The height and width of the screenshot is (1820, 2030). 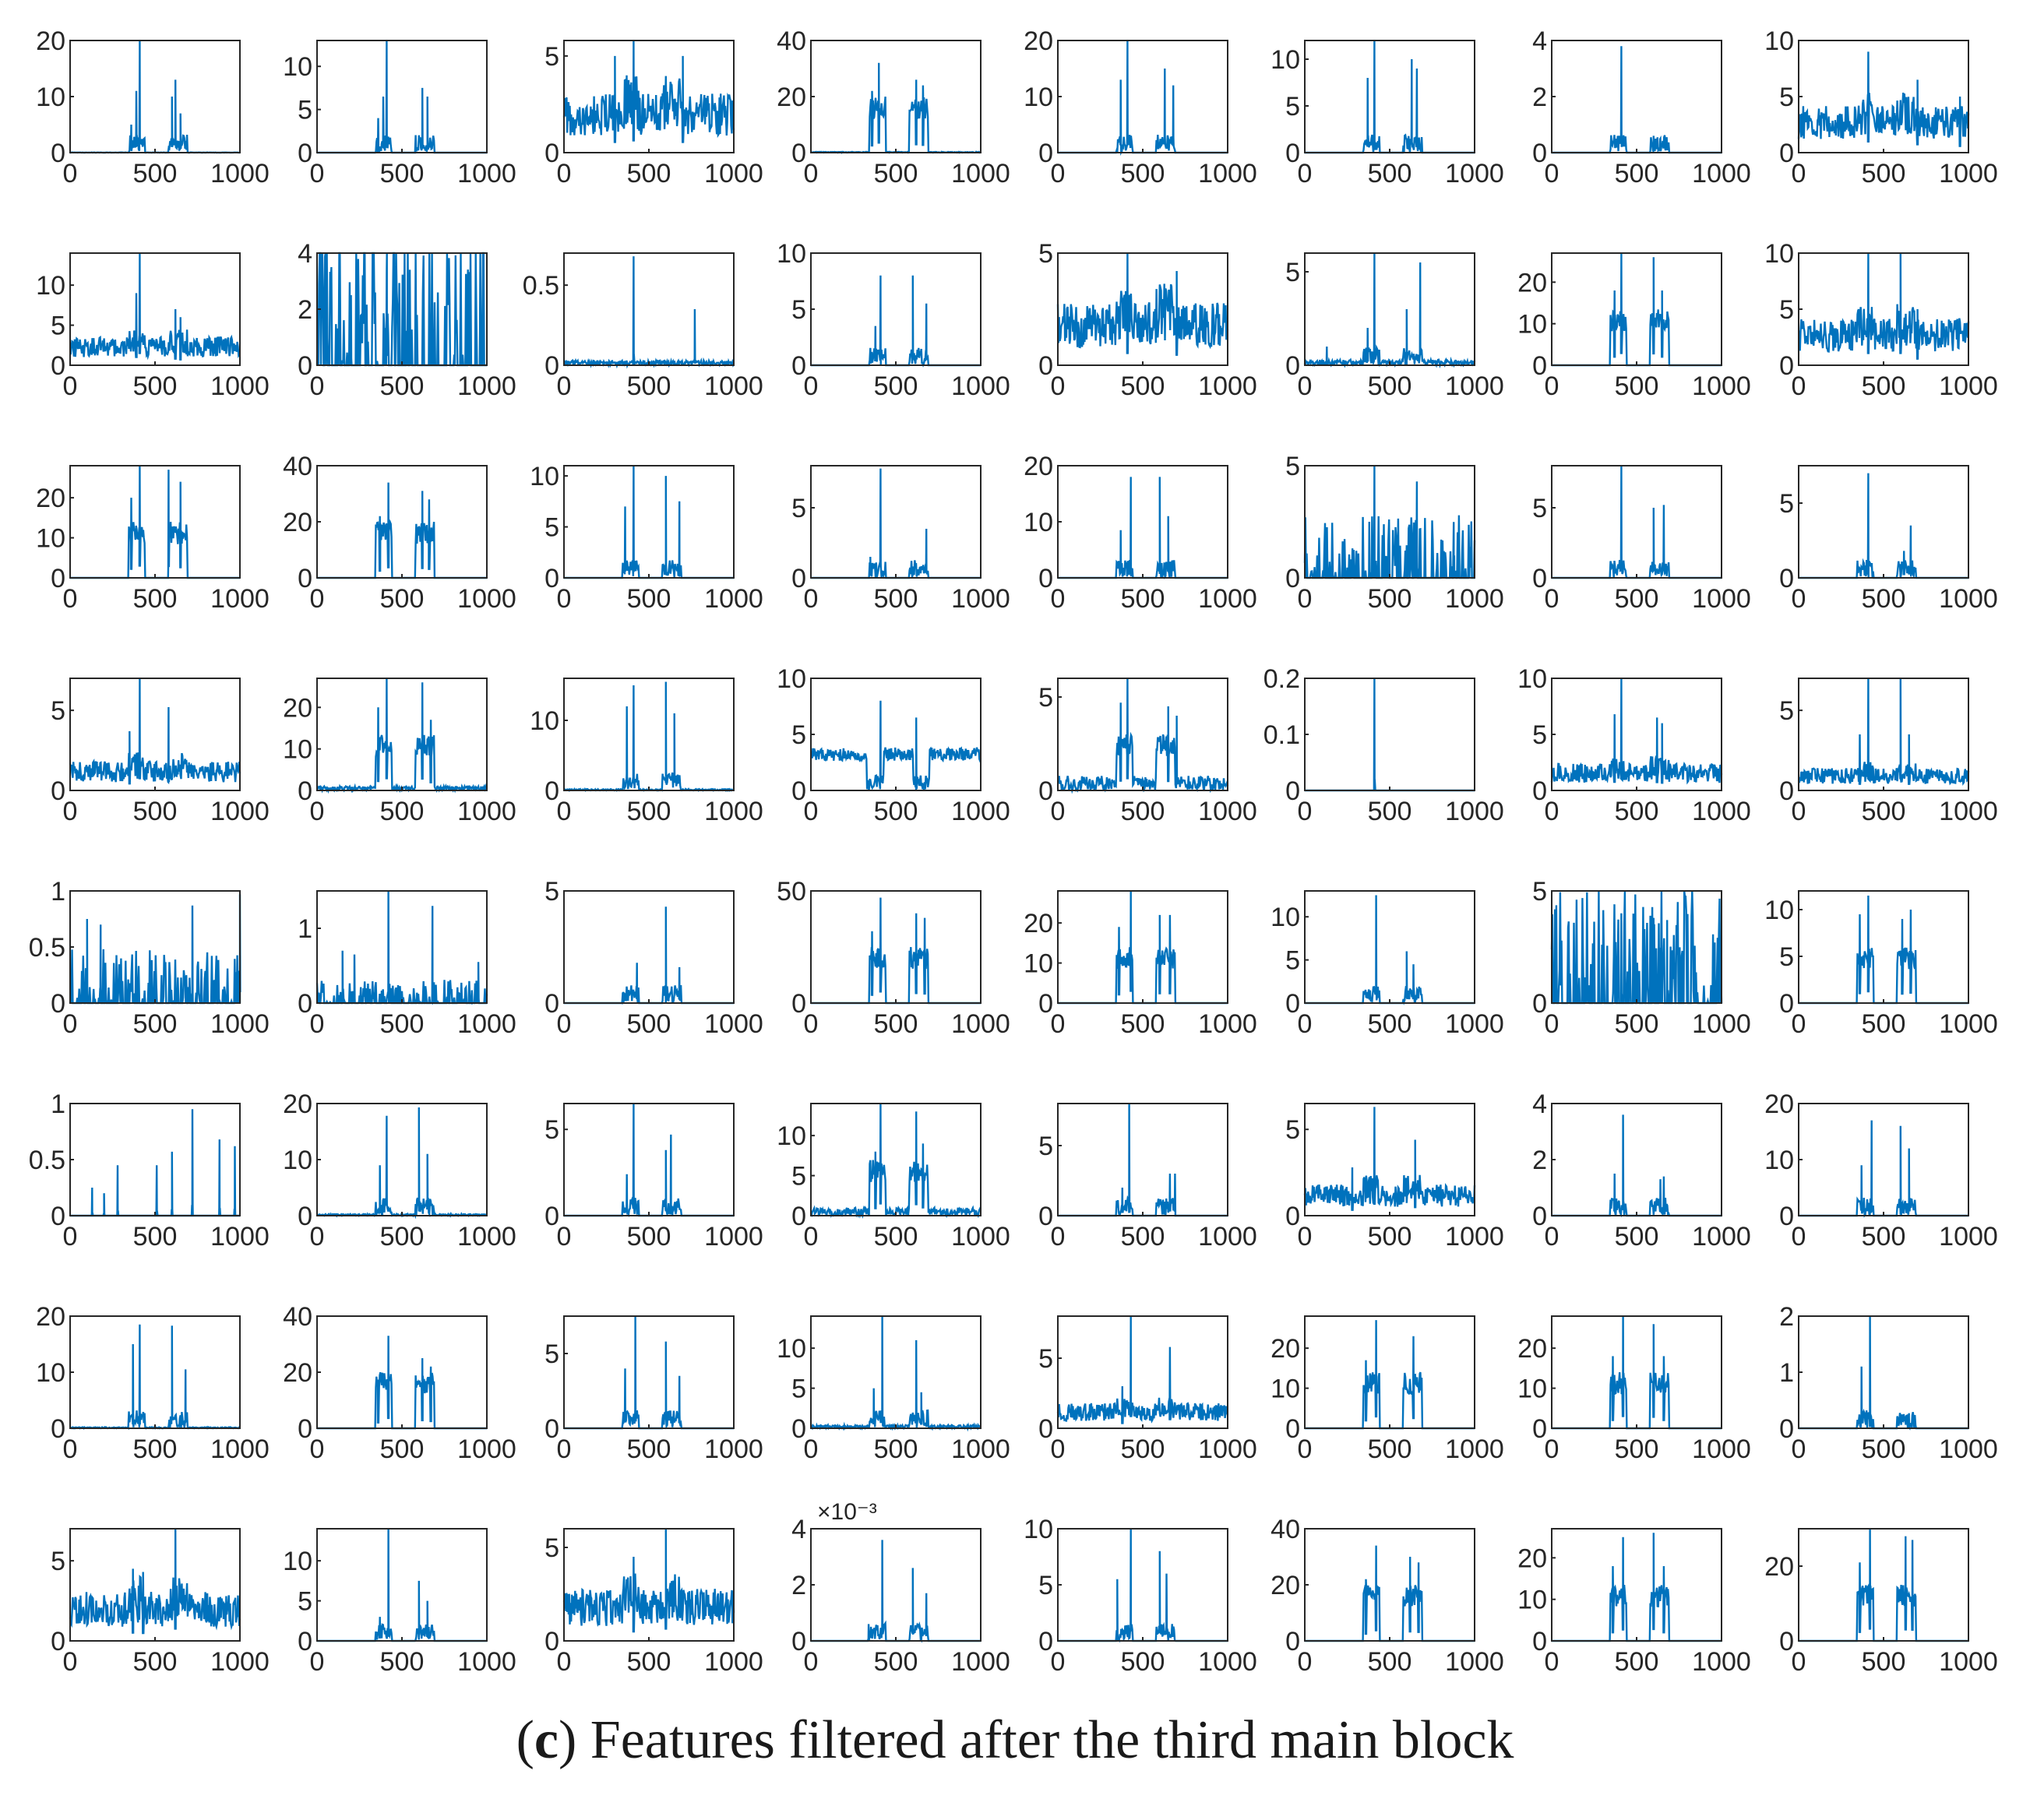 I want to click on subplot-50: 0 500 1000 0 20 40, so click(x=399, y=1383).